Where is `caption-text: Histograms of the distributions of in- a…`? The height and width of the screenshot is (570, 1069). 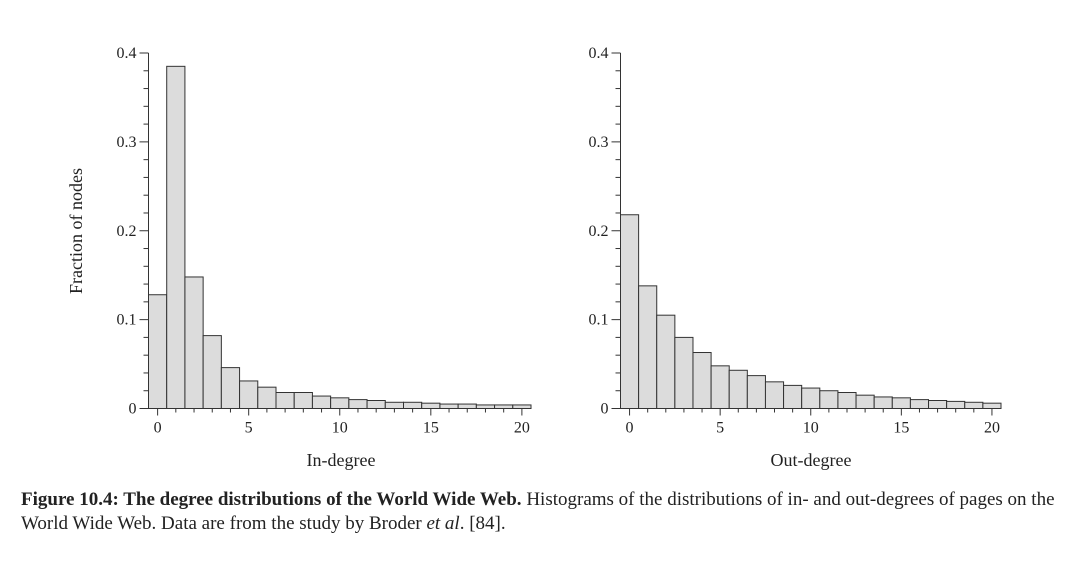 caption-text: Histograms of the distributions of in- a… is located at coordinates (538, 511).